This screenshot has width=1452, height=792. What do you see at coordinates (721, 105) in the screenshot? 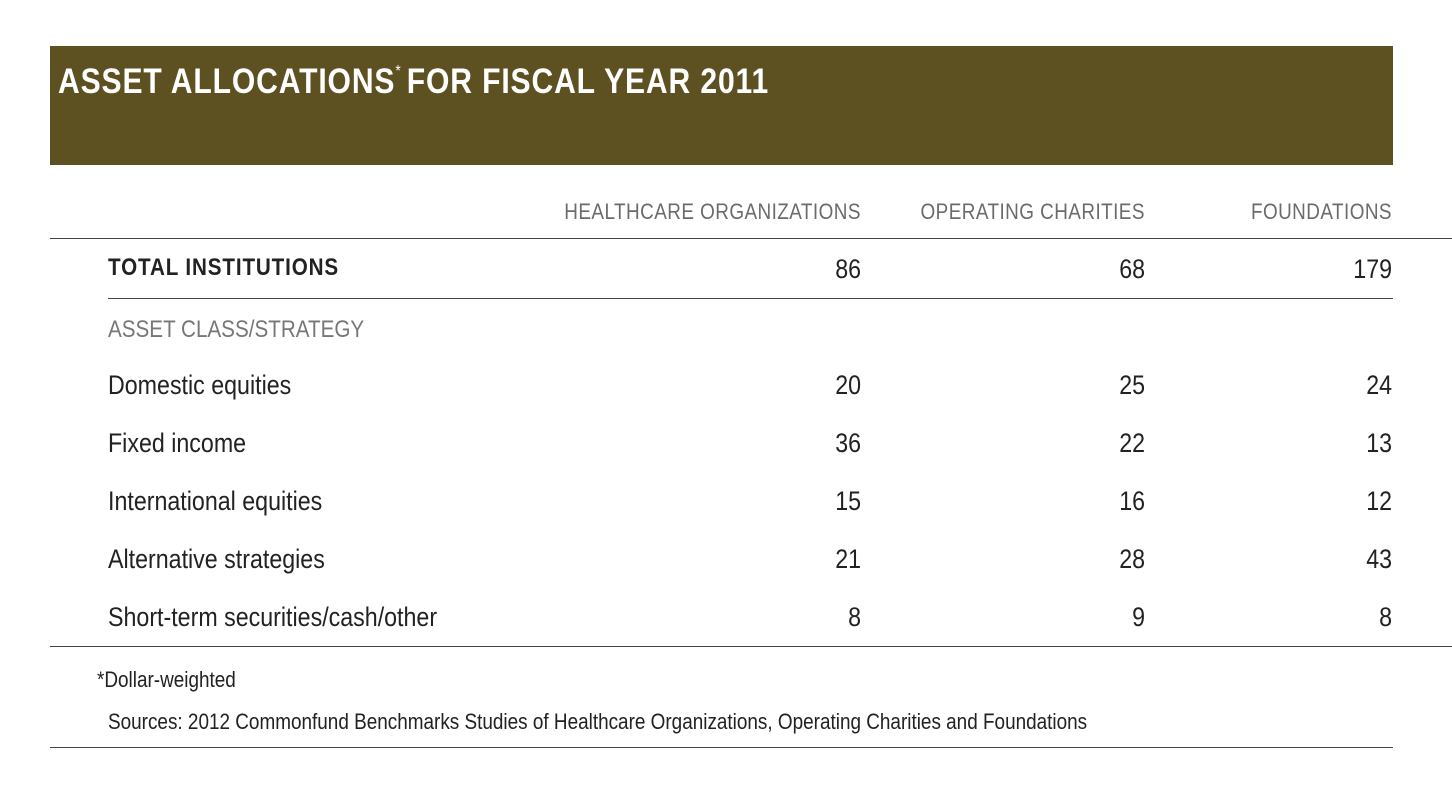
I see `title-banner` at bounding box center [721, 105].